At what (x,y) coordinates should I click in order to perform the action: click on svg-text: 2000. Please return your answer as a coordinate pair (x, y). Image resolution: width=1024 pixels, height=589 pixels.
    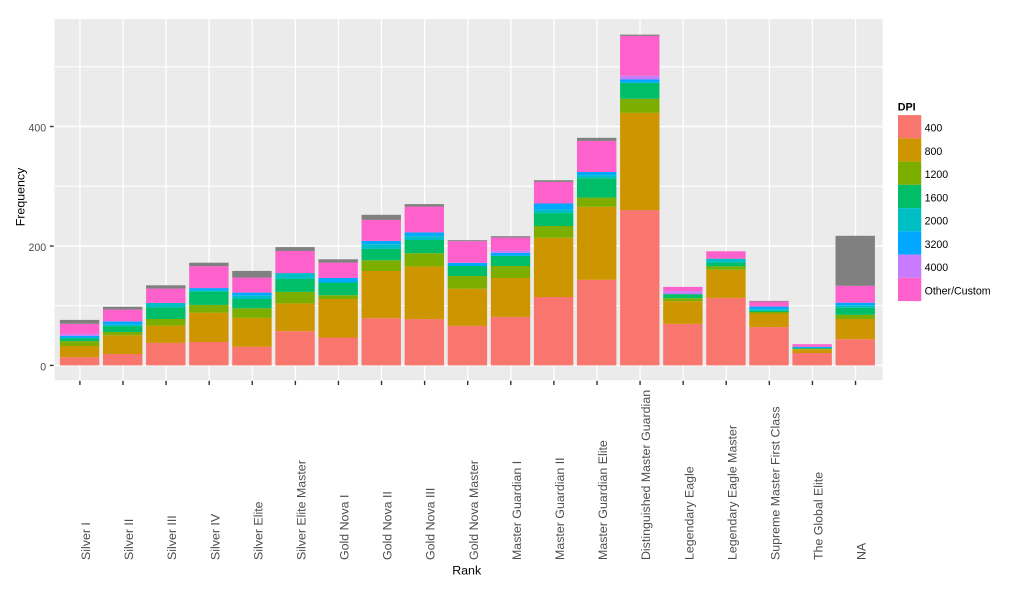
    Looking at the image, I should click on (937, 222).